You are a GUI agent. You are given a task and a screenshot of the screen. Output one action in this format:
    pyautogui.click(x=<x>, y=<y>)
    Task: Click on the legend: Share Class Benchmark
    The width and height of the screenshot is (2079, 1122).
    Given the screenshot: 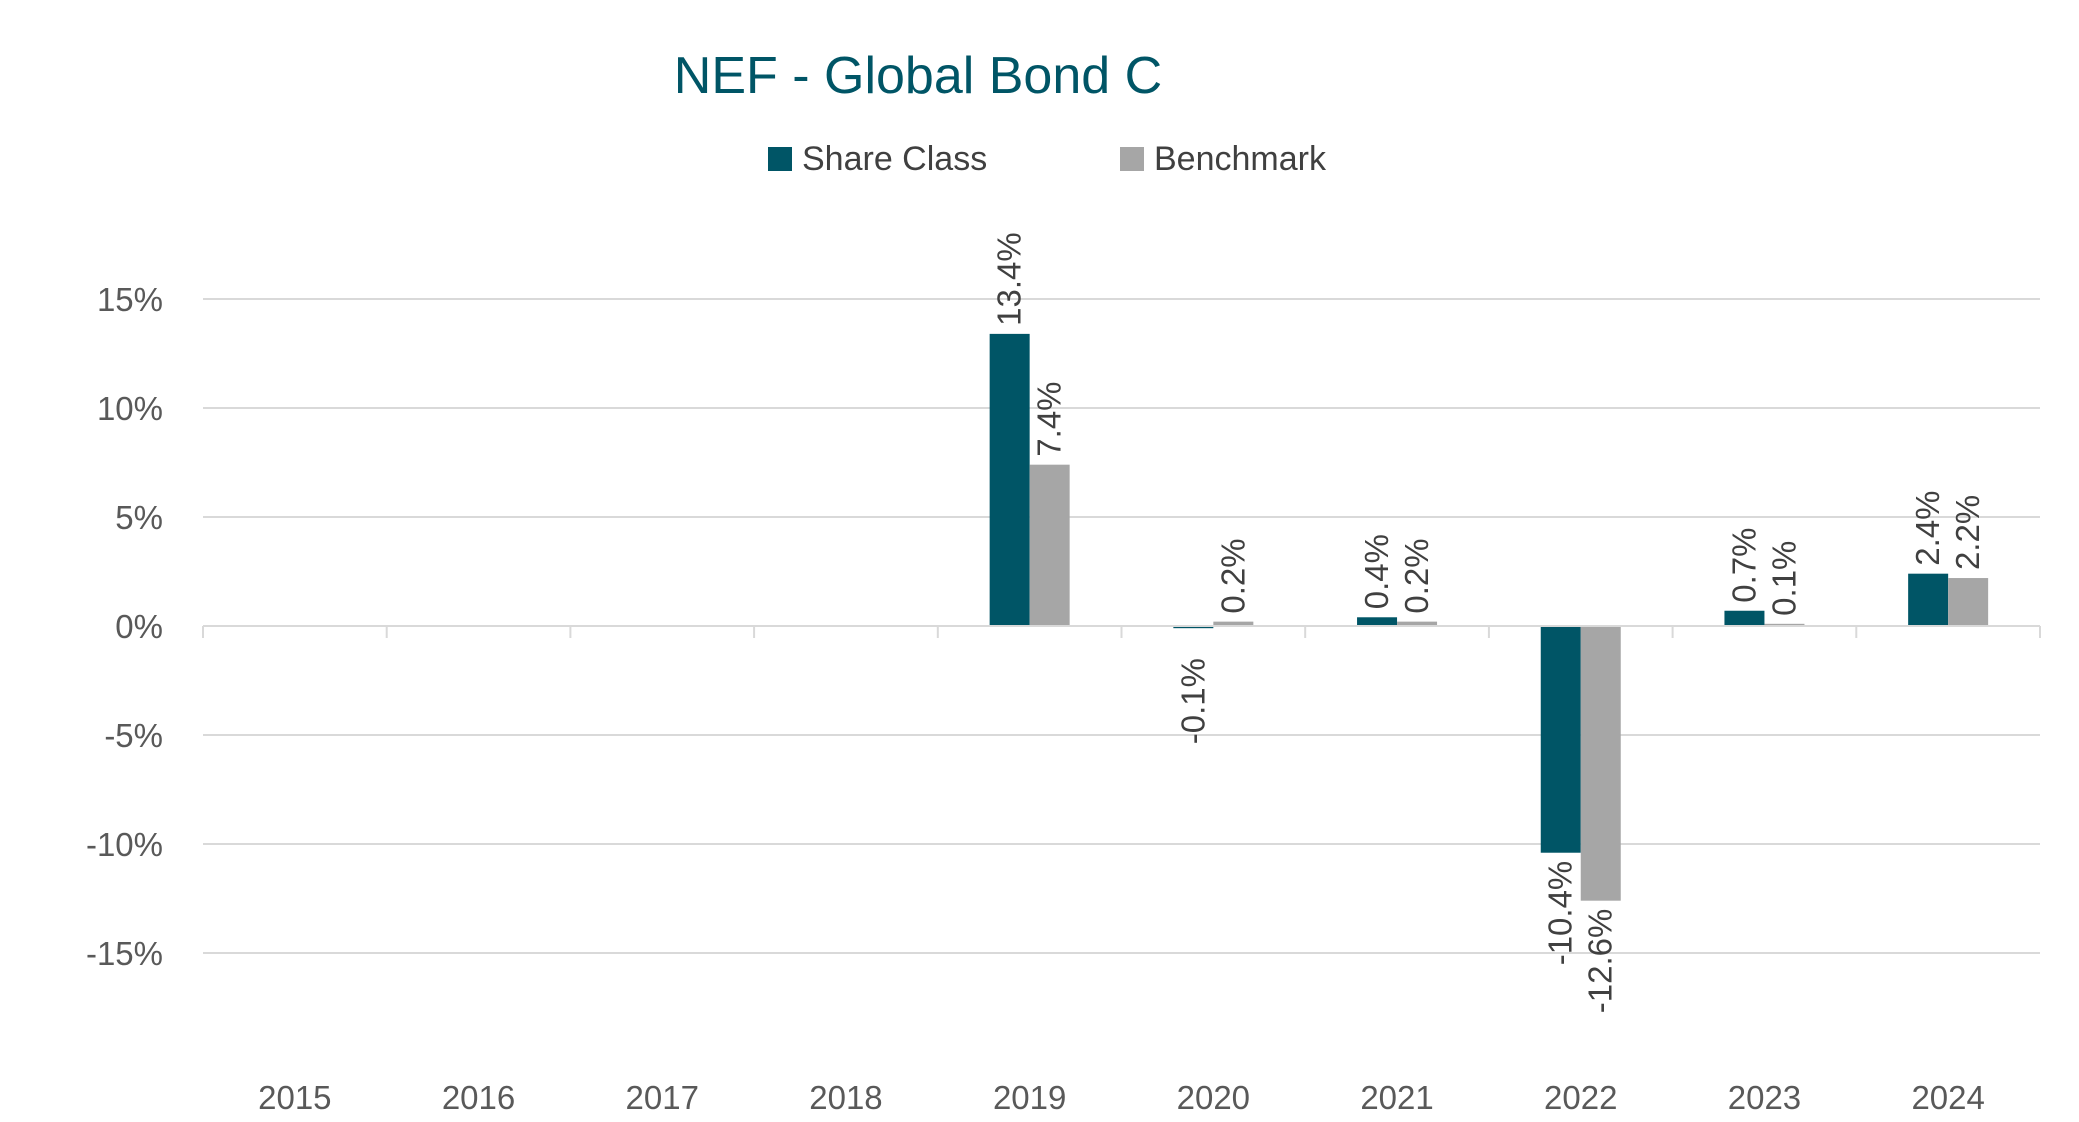 What is the action you would take?
    pyautogui.click(x=1047, y=159)
    